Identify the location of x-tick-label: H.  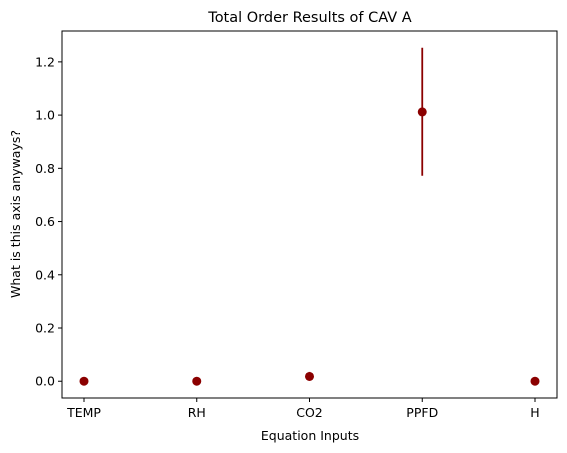
(534, 412).